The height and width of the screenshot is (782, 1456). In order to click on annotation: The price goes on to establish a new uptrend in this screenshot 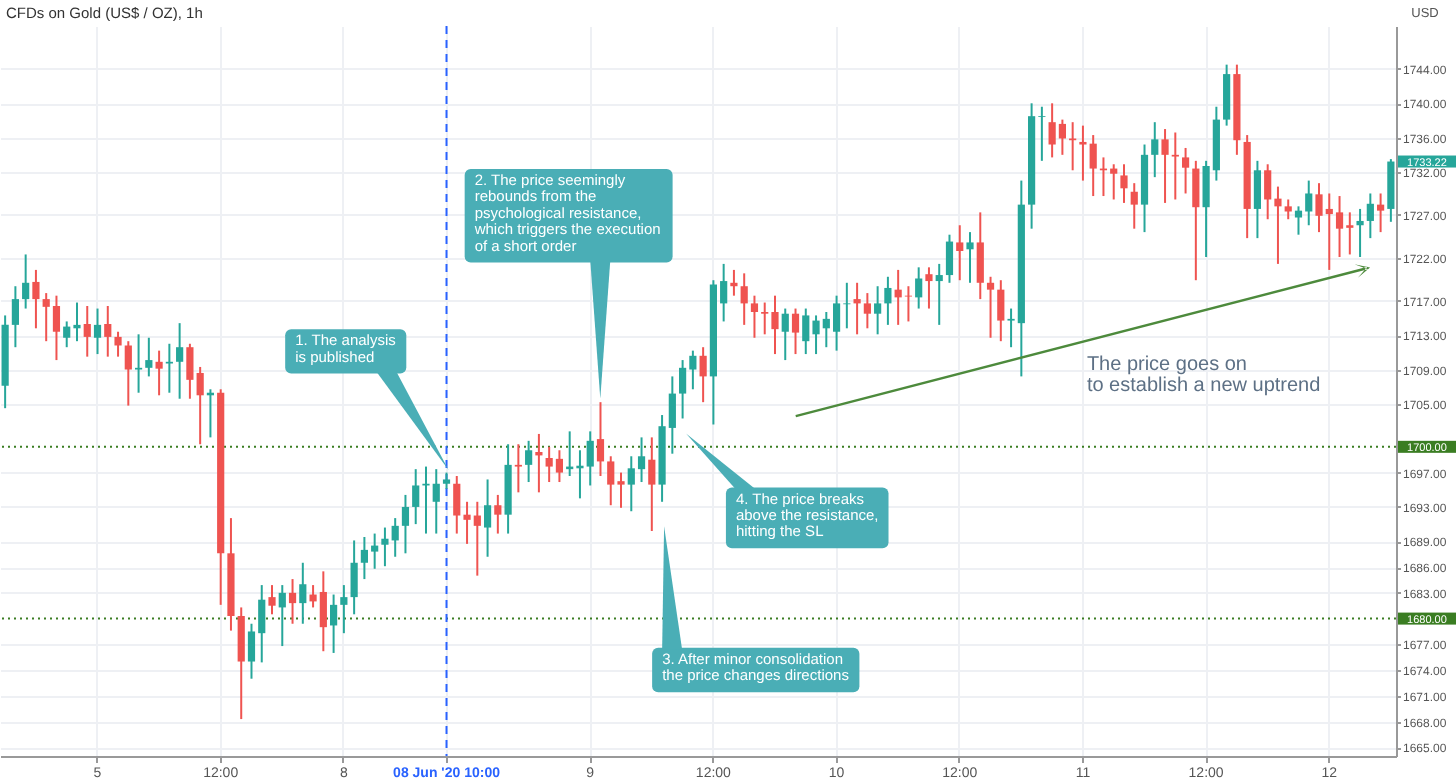, I will do `click(1203, 376)`.